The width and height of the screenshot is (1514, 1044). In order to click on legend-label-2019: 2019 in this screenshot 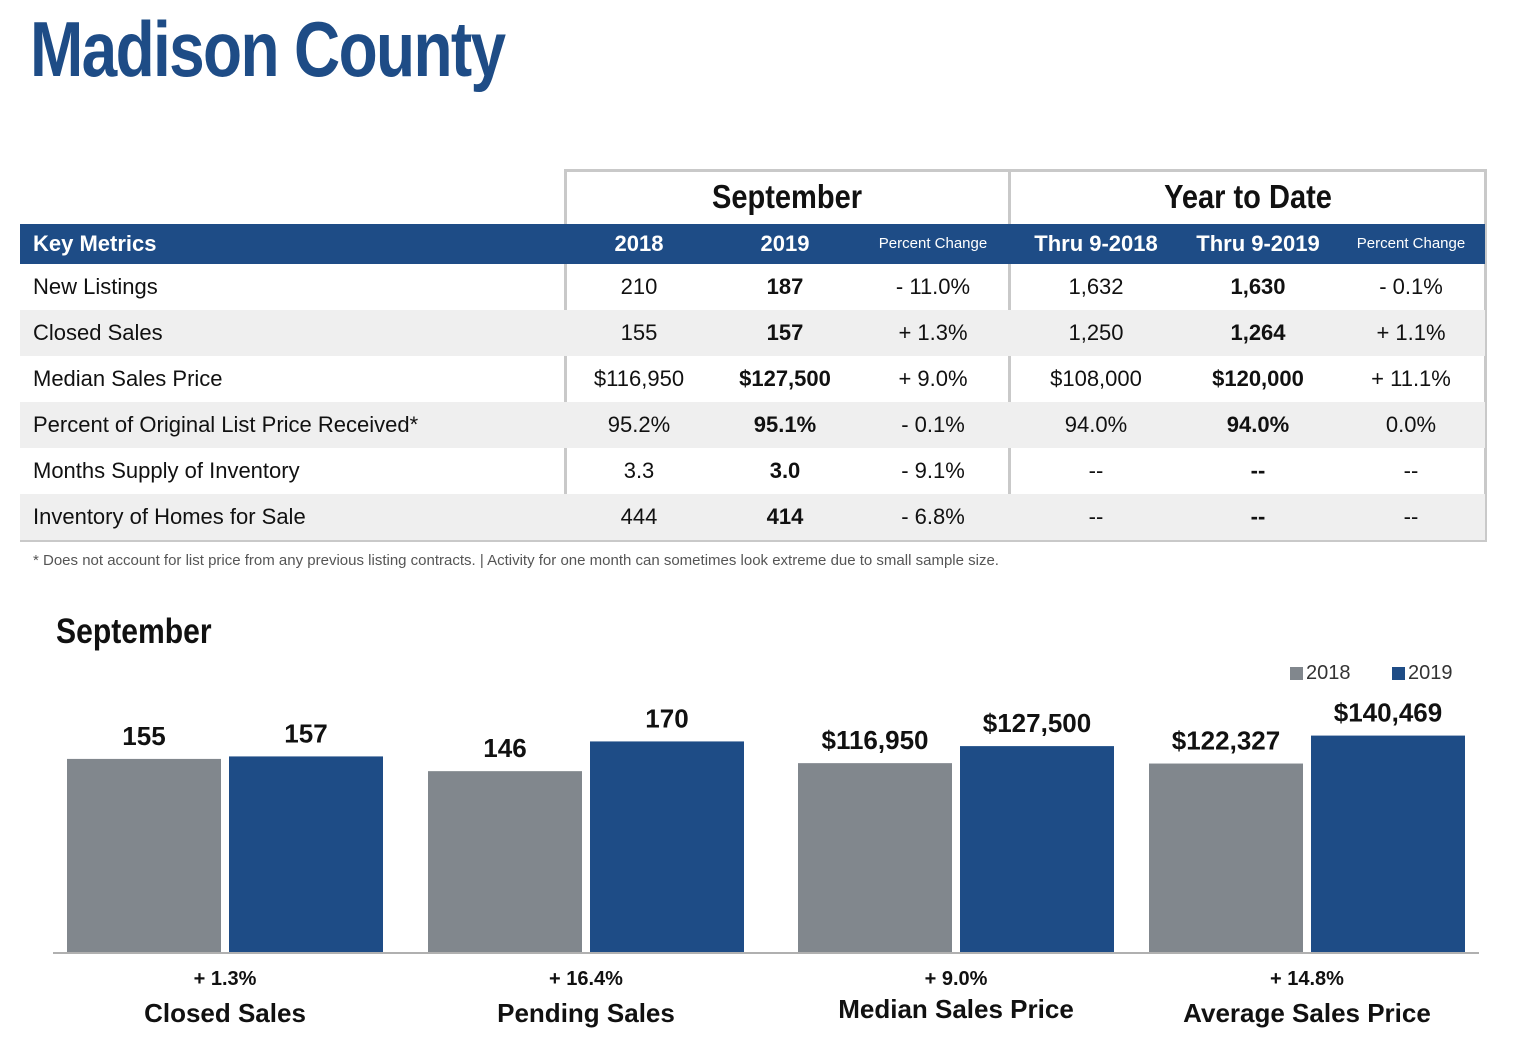, I will do `click(1430, 672)`.